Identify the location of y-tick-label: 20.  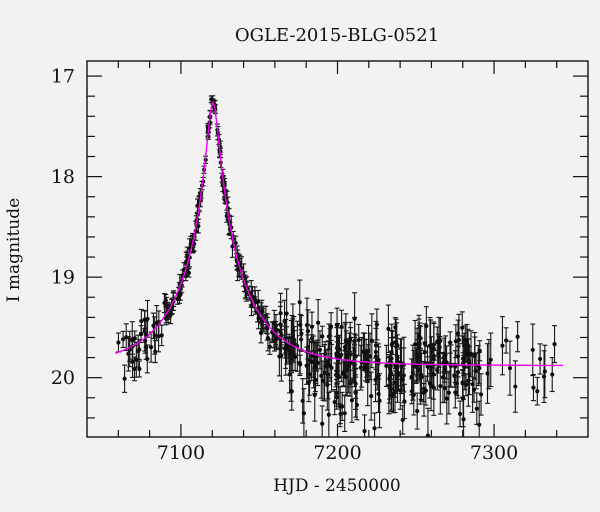
(63, 378).